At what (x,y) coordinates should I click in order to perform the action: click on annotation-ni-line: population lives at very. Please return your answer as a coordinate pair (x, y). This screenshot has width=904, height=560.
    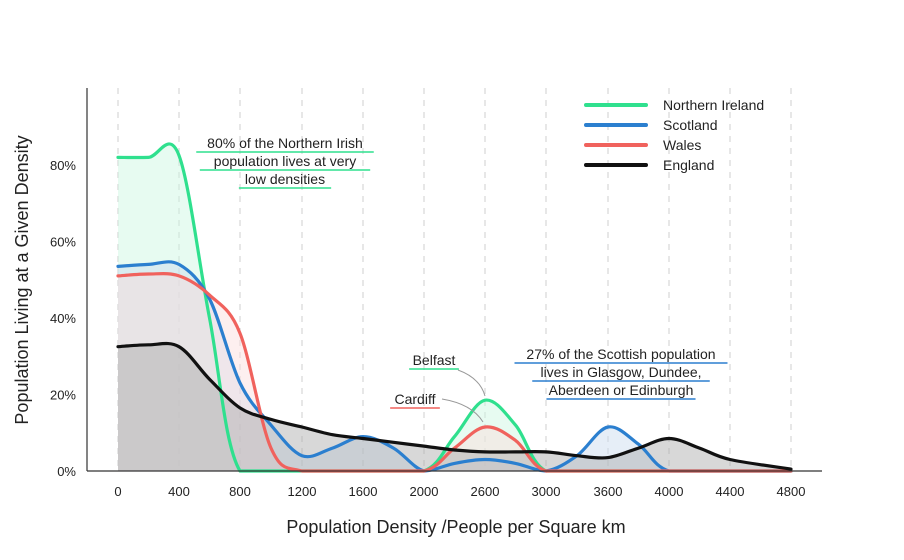
    Looking at the image, I should click on (285, 161).